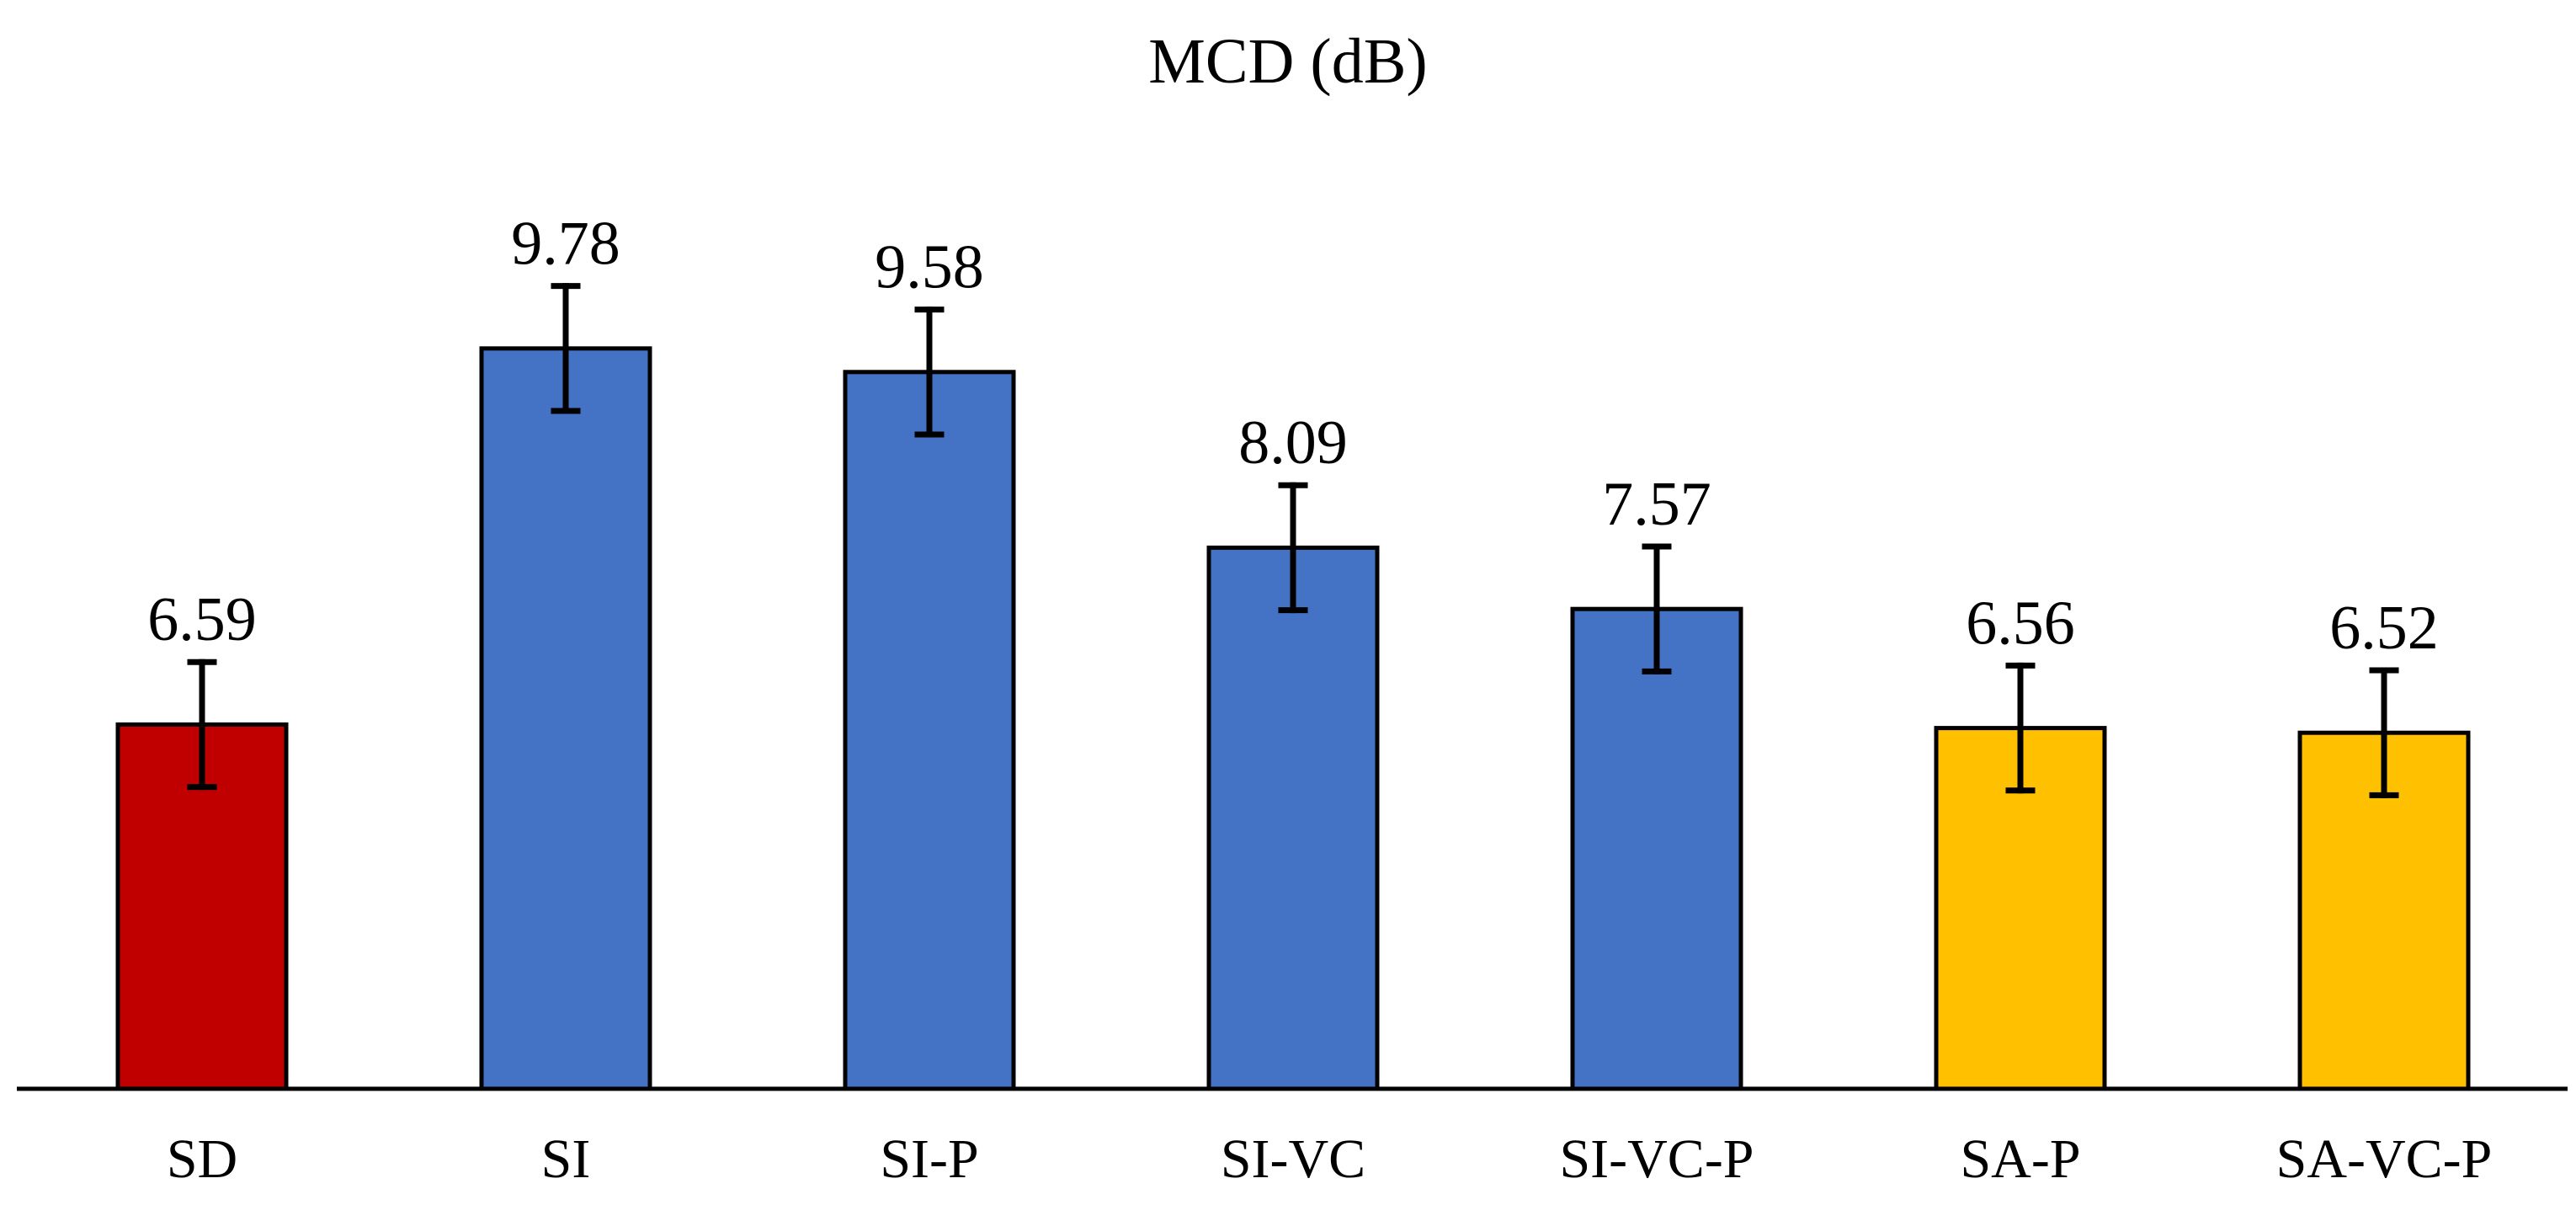 Image resolution: width=2576 pixels, height=1205 pixels. What do you see at coordinates (929, 1159) in the screenshot?
I see `category-label-si-p: SI-P` at bounding box center [929, 1159].